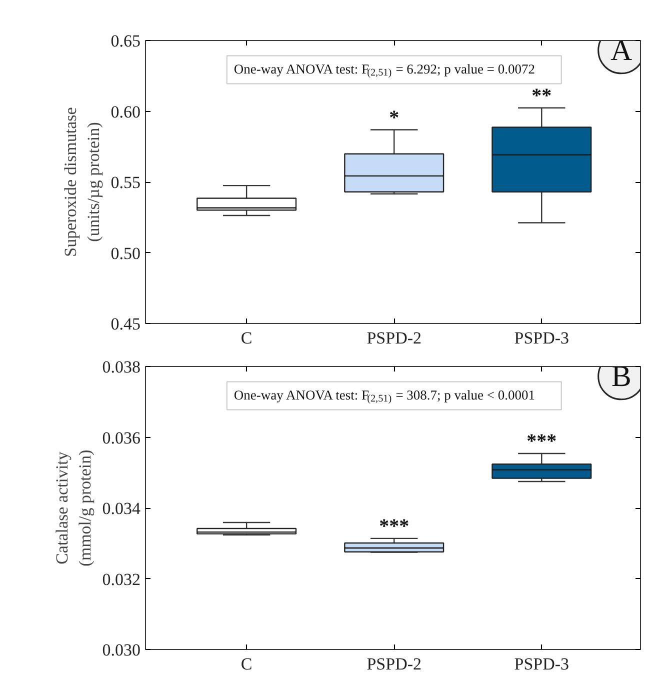  I want to click on y-tick-label: 0.55, so click(125, 182).